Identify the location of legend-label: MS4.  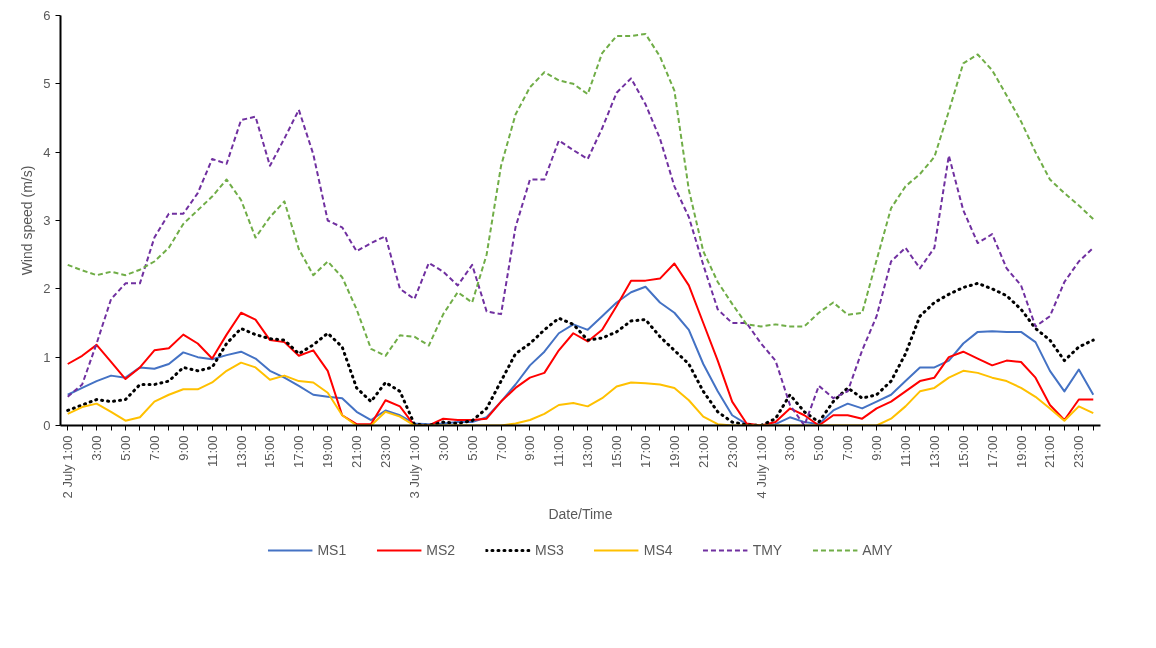
(658, 550).